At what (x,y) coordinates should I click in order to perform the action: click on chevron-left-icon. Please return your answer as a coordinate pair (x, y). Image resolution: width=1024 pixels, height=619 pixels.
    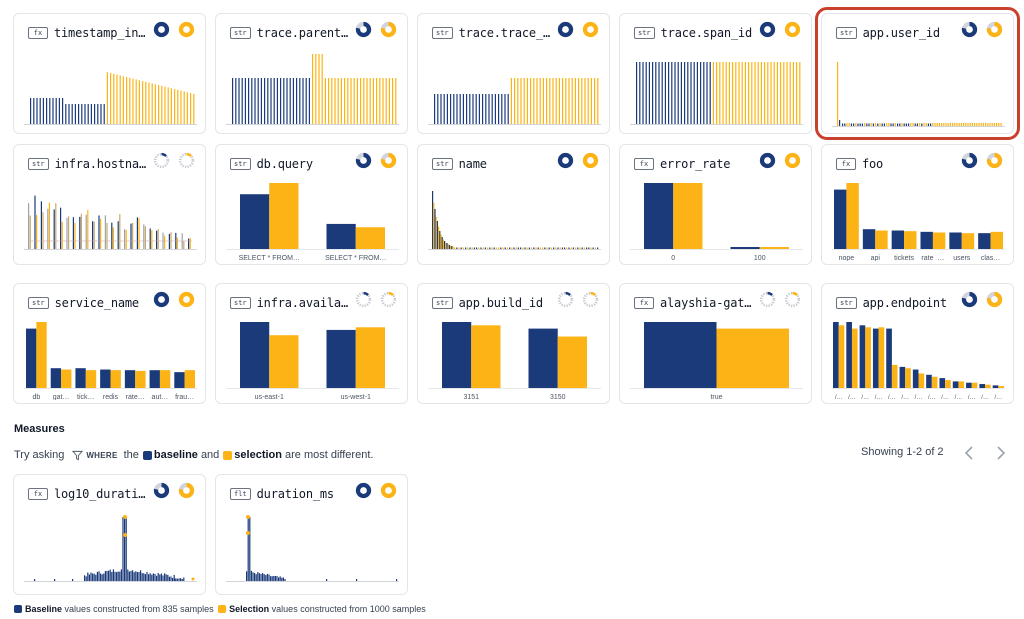
    Looking at the image, I should click on (970, 453).